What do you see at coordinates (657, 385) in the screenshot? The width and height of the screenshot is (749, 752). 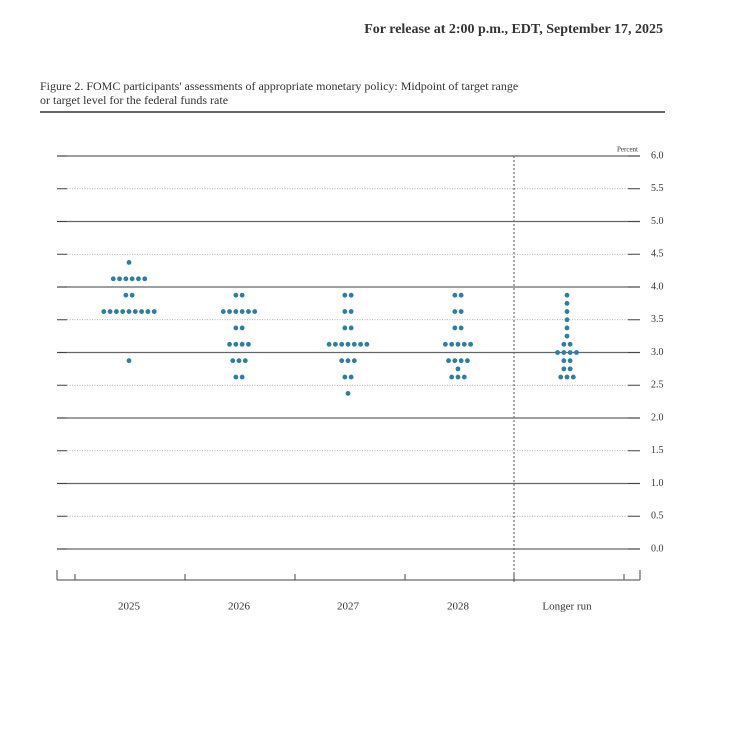 I see `y-tick-label: 2.5` at bounding box center [657, 385].